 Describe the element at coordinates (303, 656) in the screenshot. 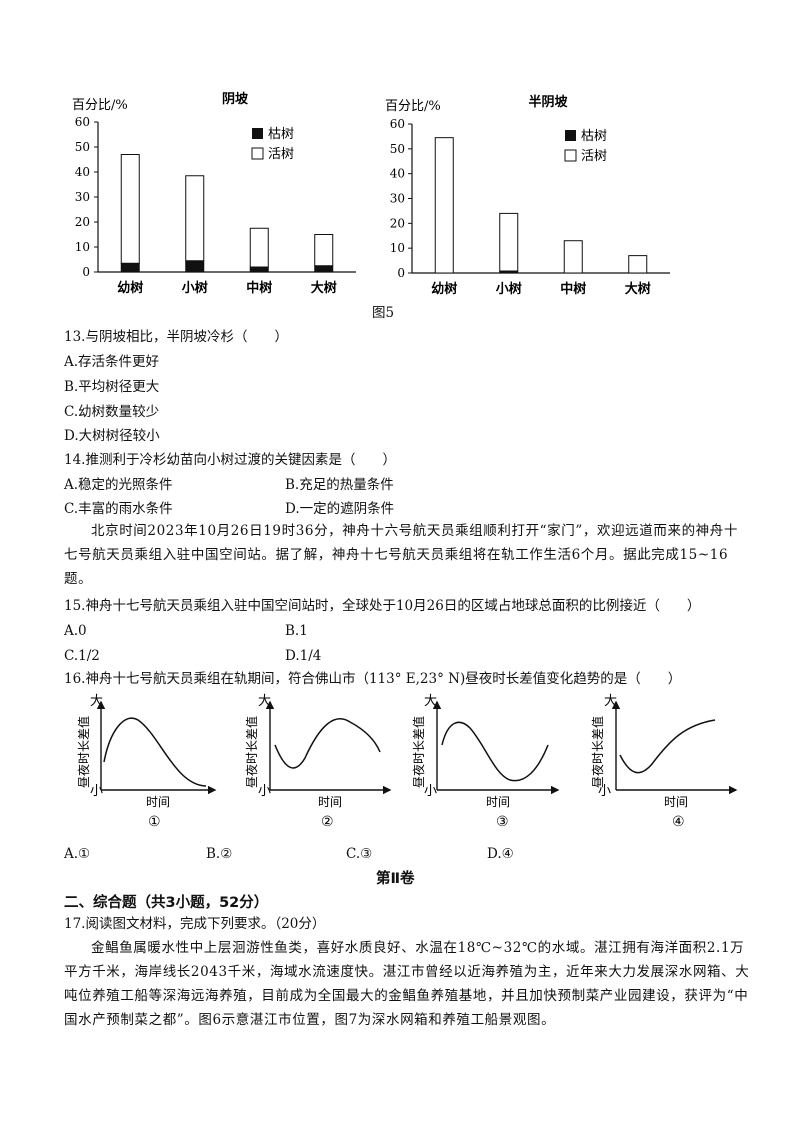

I see `q15-option-d: D.1/4` at that location.